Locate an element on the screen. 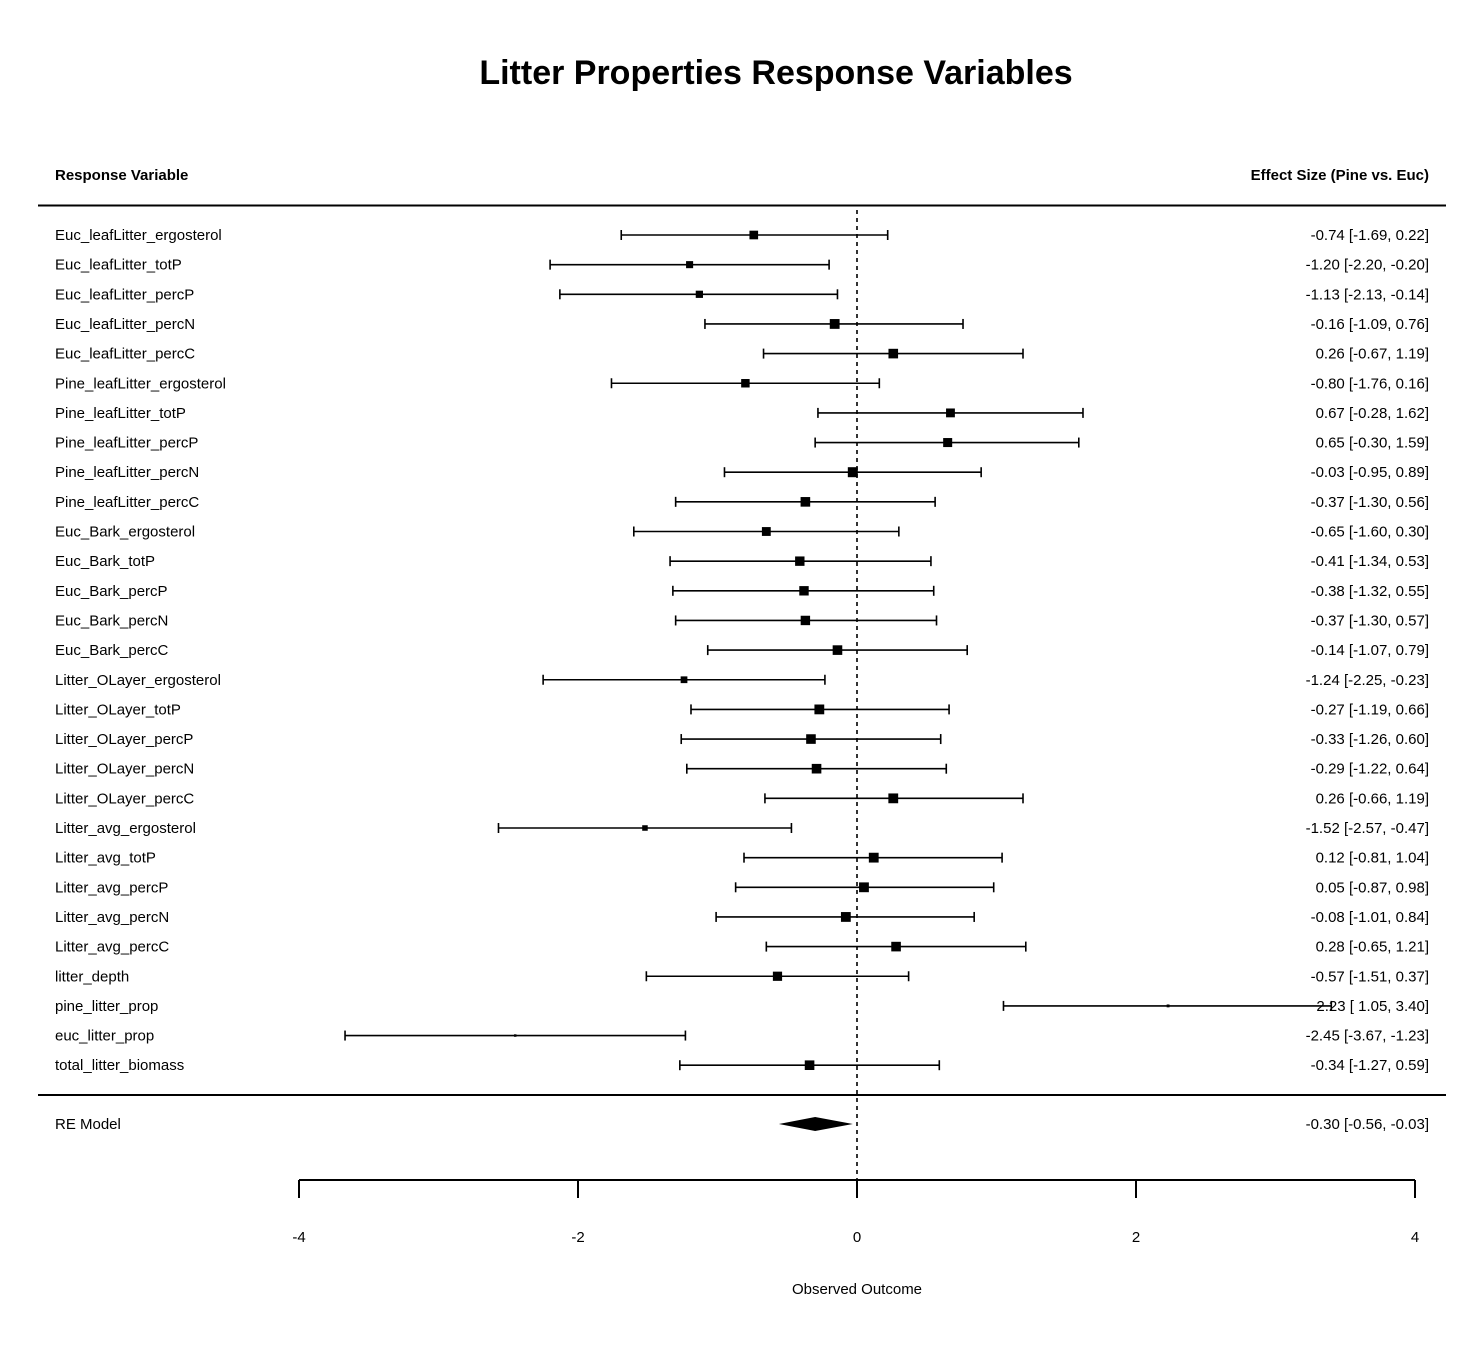  row-label: Euc_leafLitter_percN is located at coordinates (125, 324).